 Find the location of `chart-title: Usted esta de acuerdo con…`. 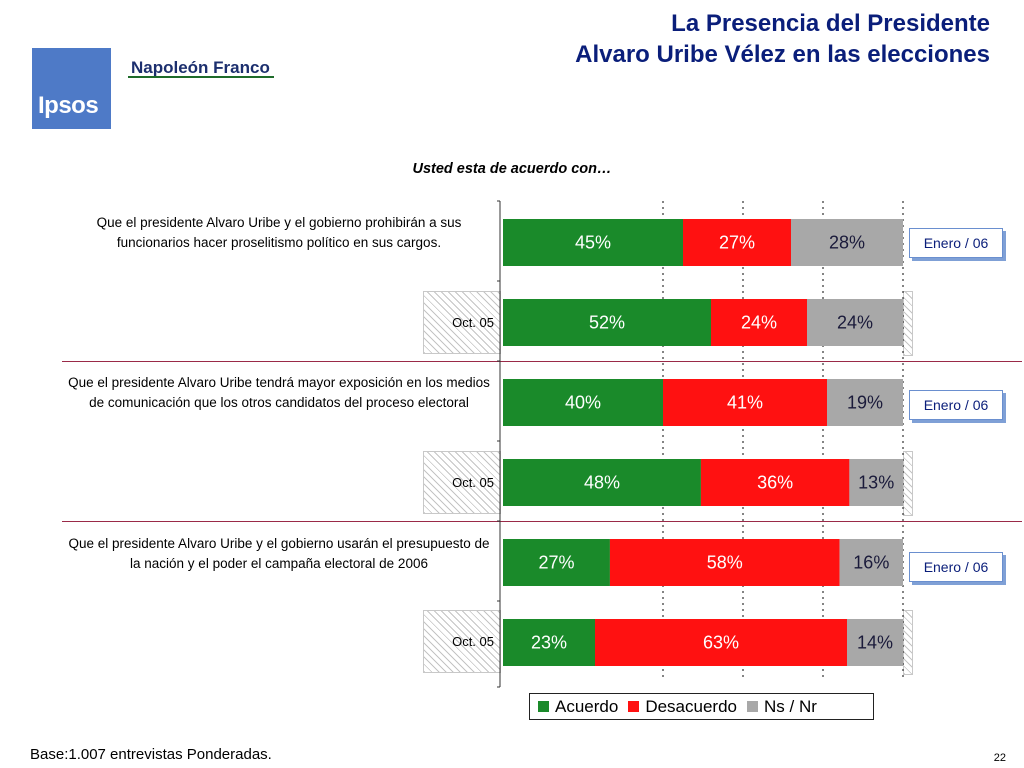

chart-title: Usted esta de acuerdo con… is located at coordinates (512, 169).